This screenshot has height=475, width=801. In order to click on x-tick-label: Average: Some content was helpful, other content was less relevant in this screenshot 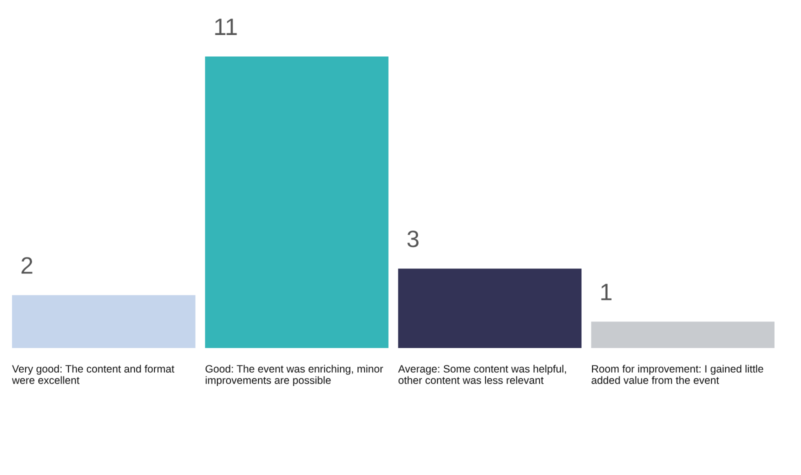, I will do `click(482, 374)`.